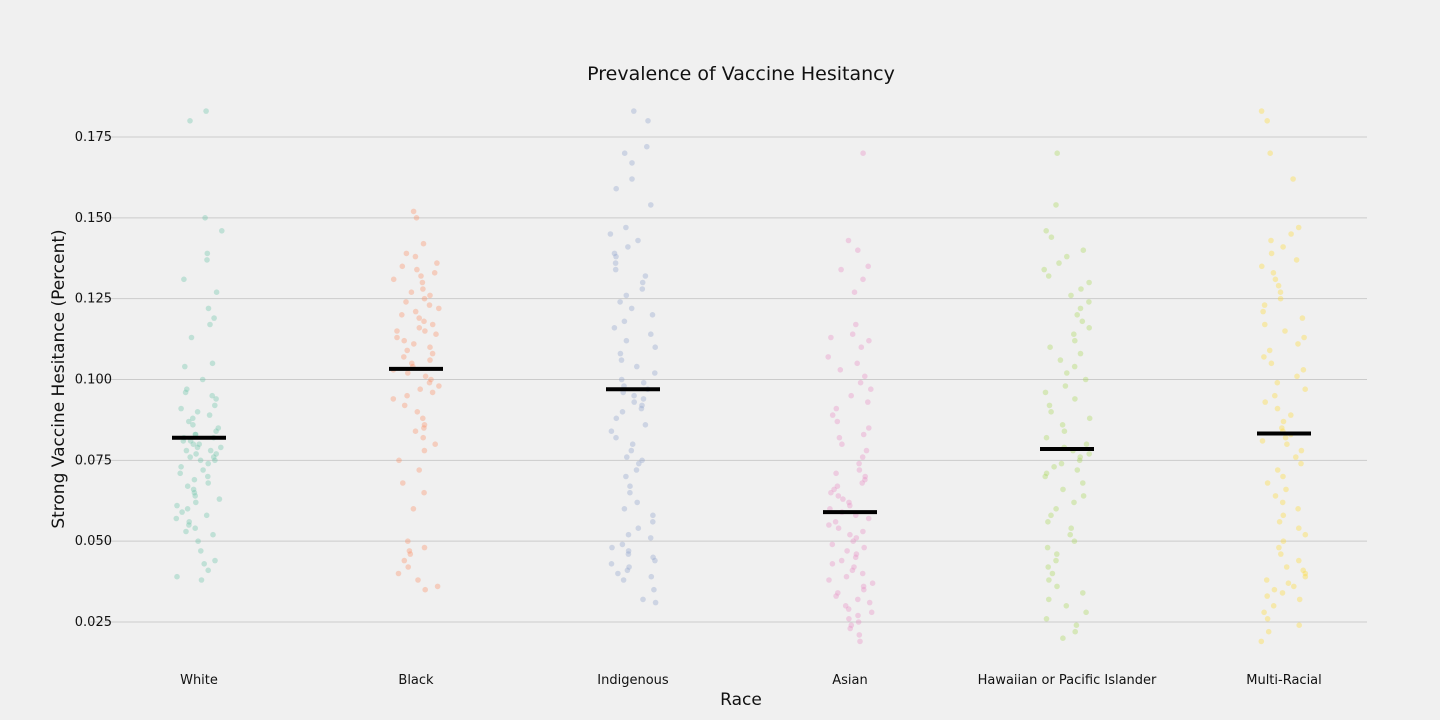  I want to click on y-tick-label: 0.075, so click(93, 460).